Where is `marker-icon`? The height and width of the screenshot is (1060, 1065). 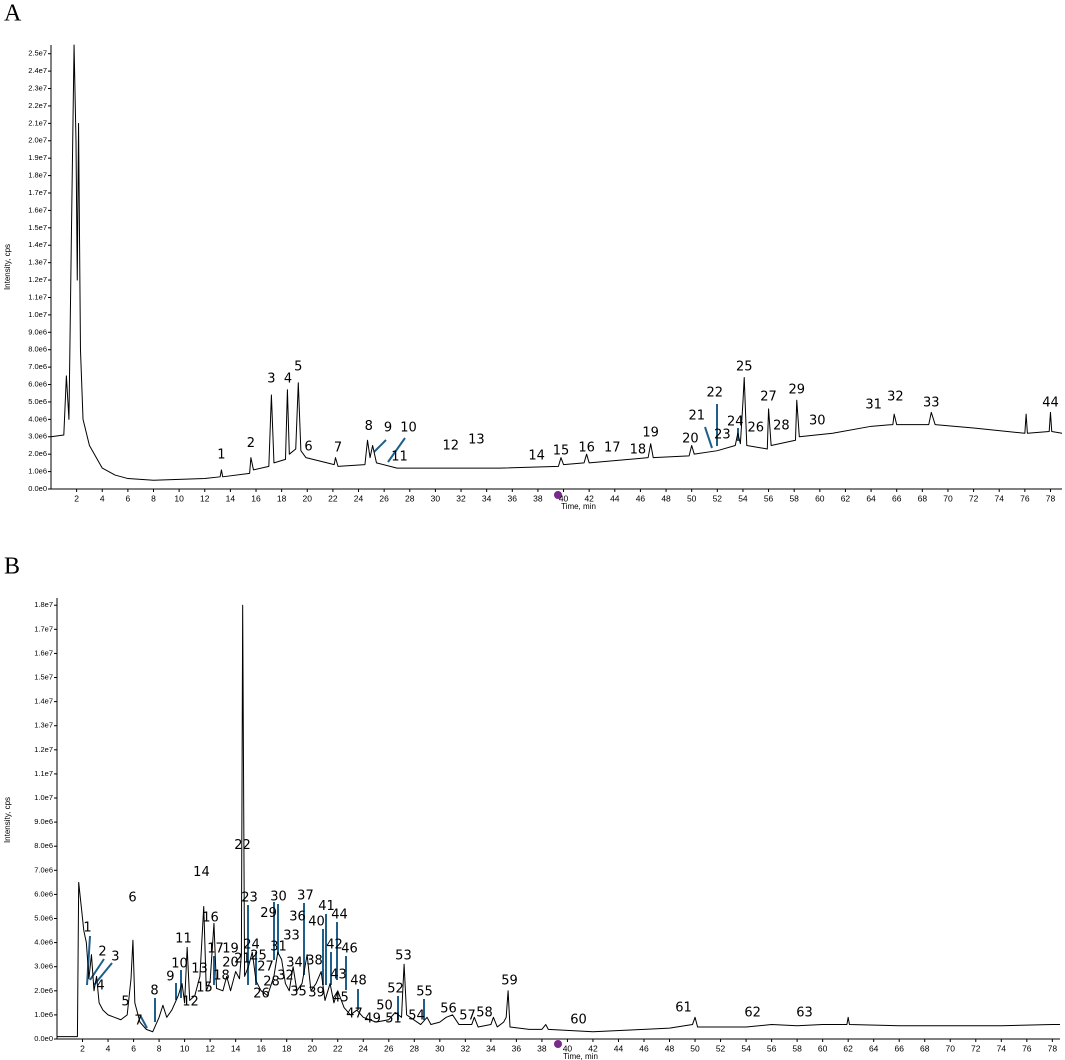 marker-icon is located at coordinates (558, 1044).